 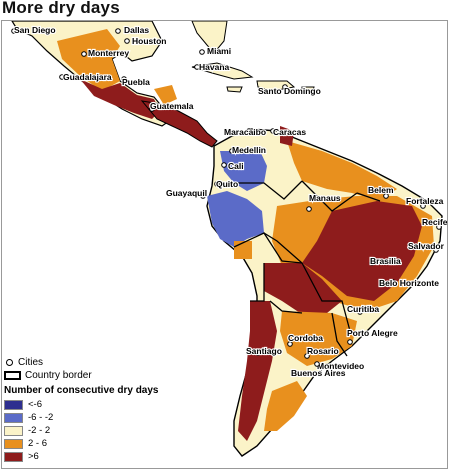 I want to click on zone-orange-south, so click(x=318, y=338).